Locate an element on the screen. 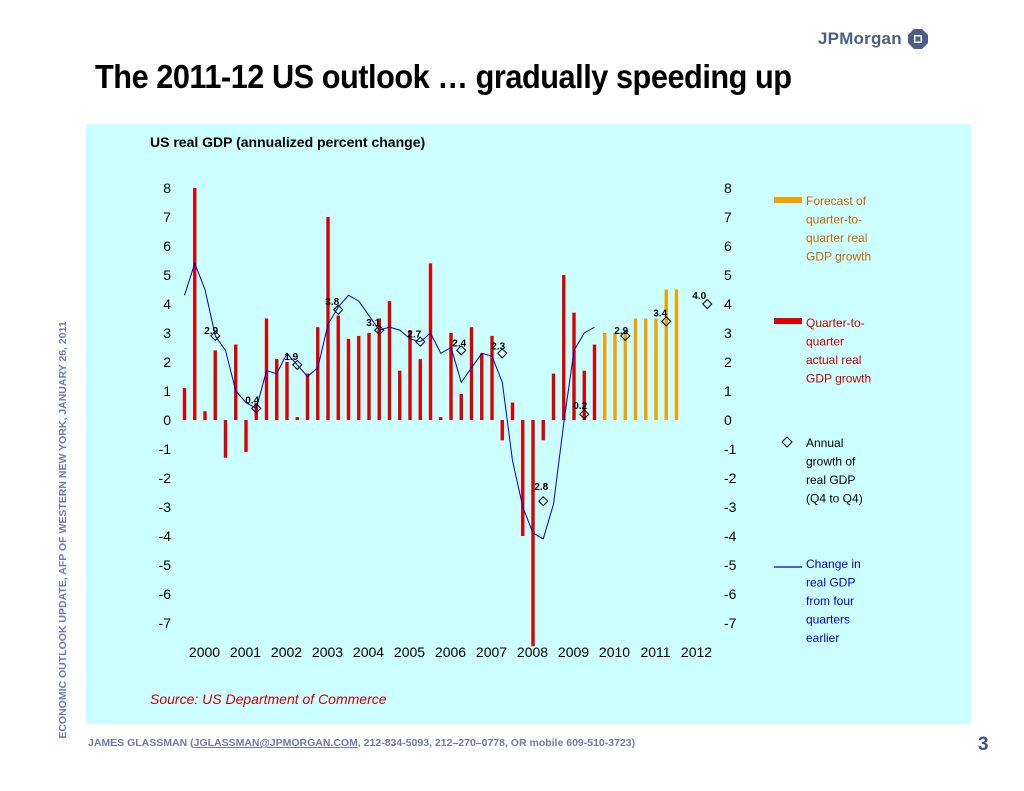 This screenshot has width=1024, height=791. y-tick-left: 8 is located at coordinates (167, 188).